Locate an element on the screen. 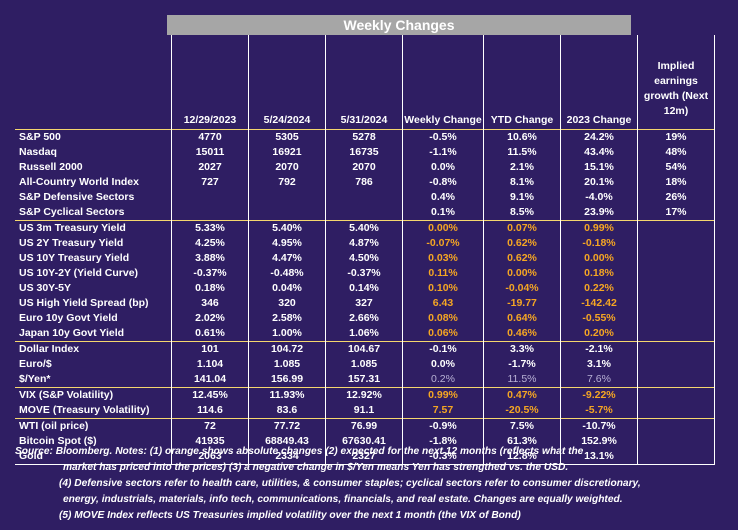 Image resolution: width=738 pixels, height=530 pixels. header-col-6: 2023 Change is located at coordinates (599, 82).